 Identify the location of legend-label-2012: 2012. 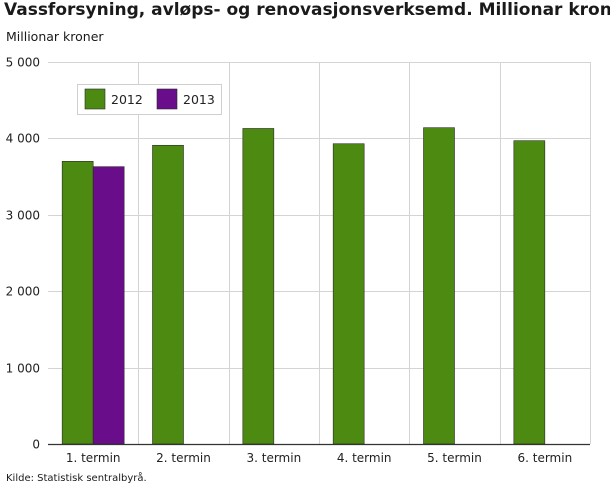
(127, 99).